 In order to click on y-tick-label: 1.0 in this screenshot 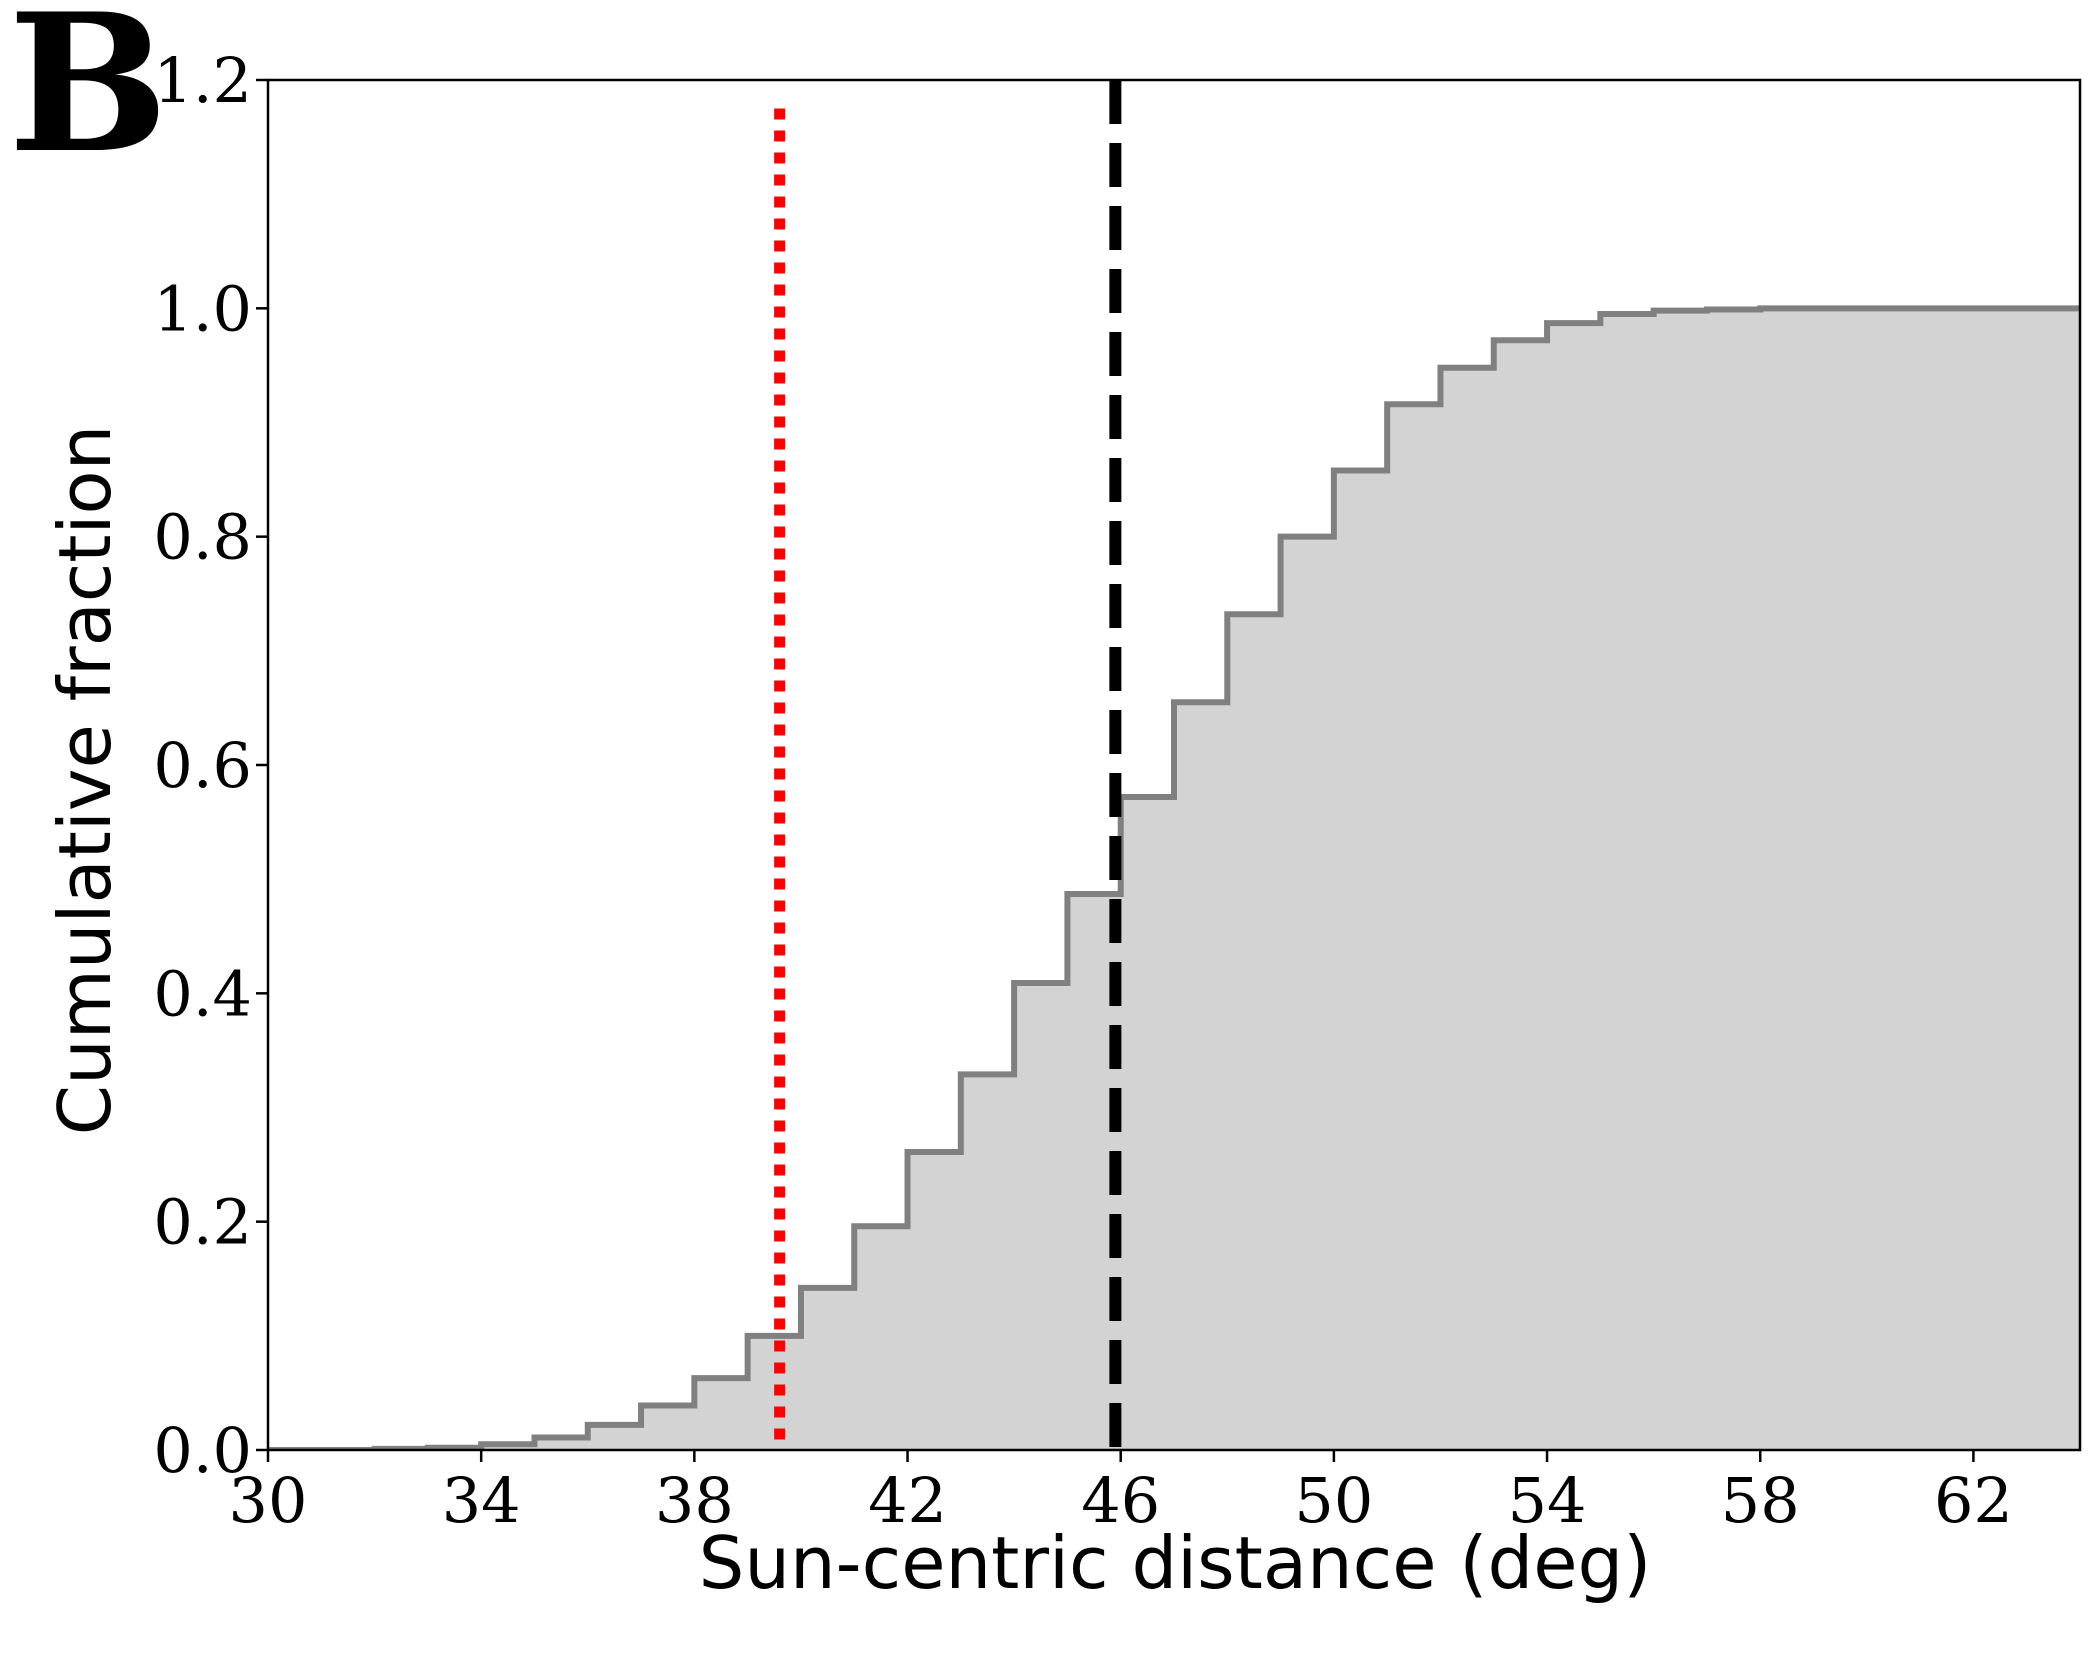, I will do `click(202, 308)`.